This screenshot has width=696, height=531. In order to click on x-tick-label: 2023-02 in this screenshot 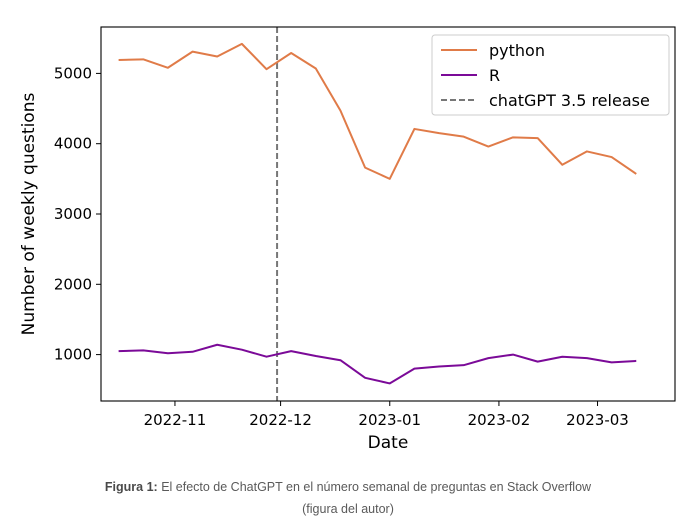, I will do `click(499, 420)`.